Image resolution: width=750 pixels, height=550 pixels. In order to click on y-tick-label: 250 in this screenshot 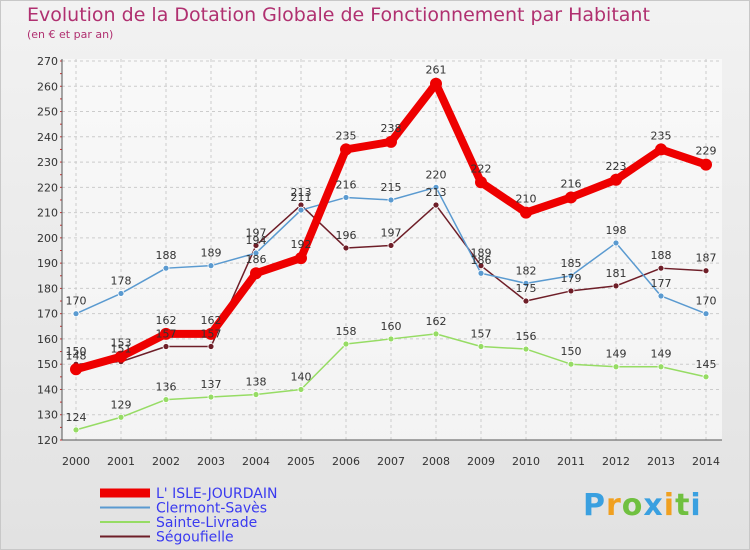, I will do `click(47, 112)`.